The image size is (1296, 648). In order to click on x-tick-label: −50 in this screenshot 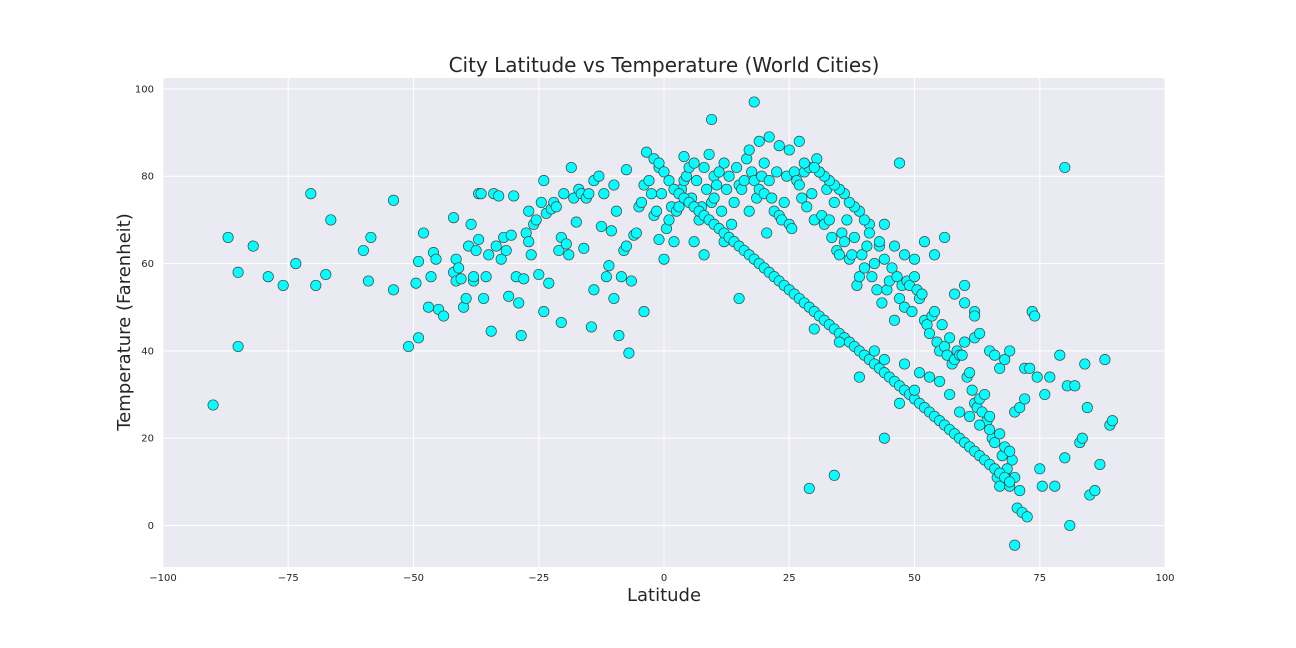, I will do `click(413, 578)`.